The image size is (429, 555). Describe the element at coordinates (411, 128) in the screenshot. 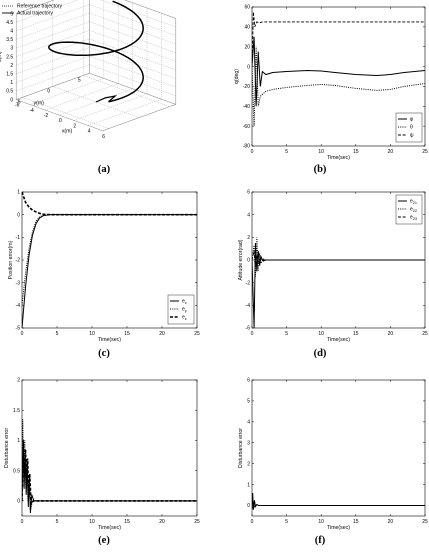

I see `legend-label: θ` at that location.